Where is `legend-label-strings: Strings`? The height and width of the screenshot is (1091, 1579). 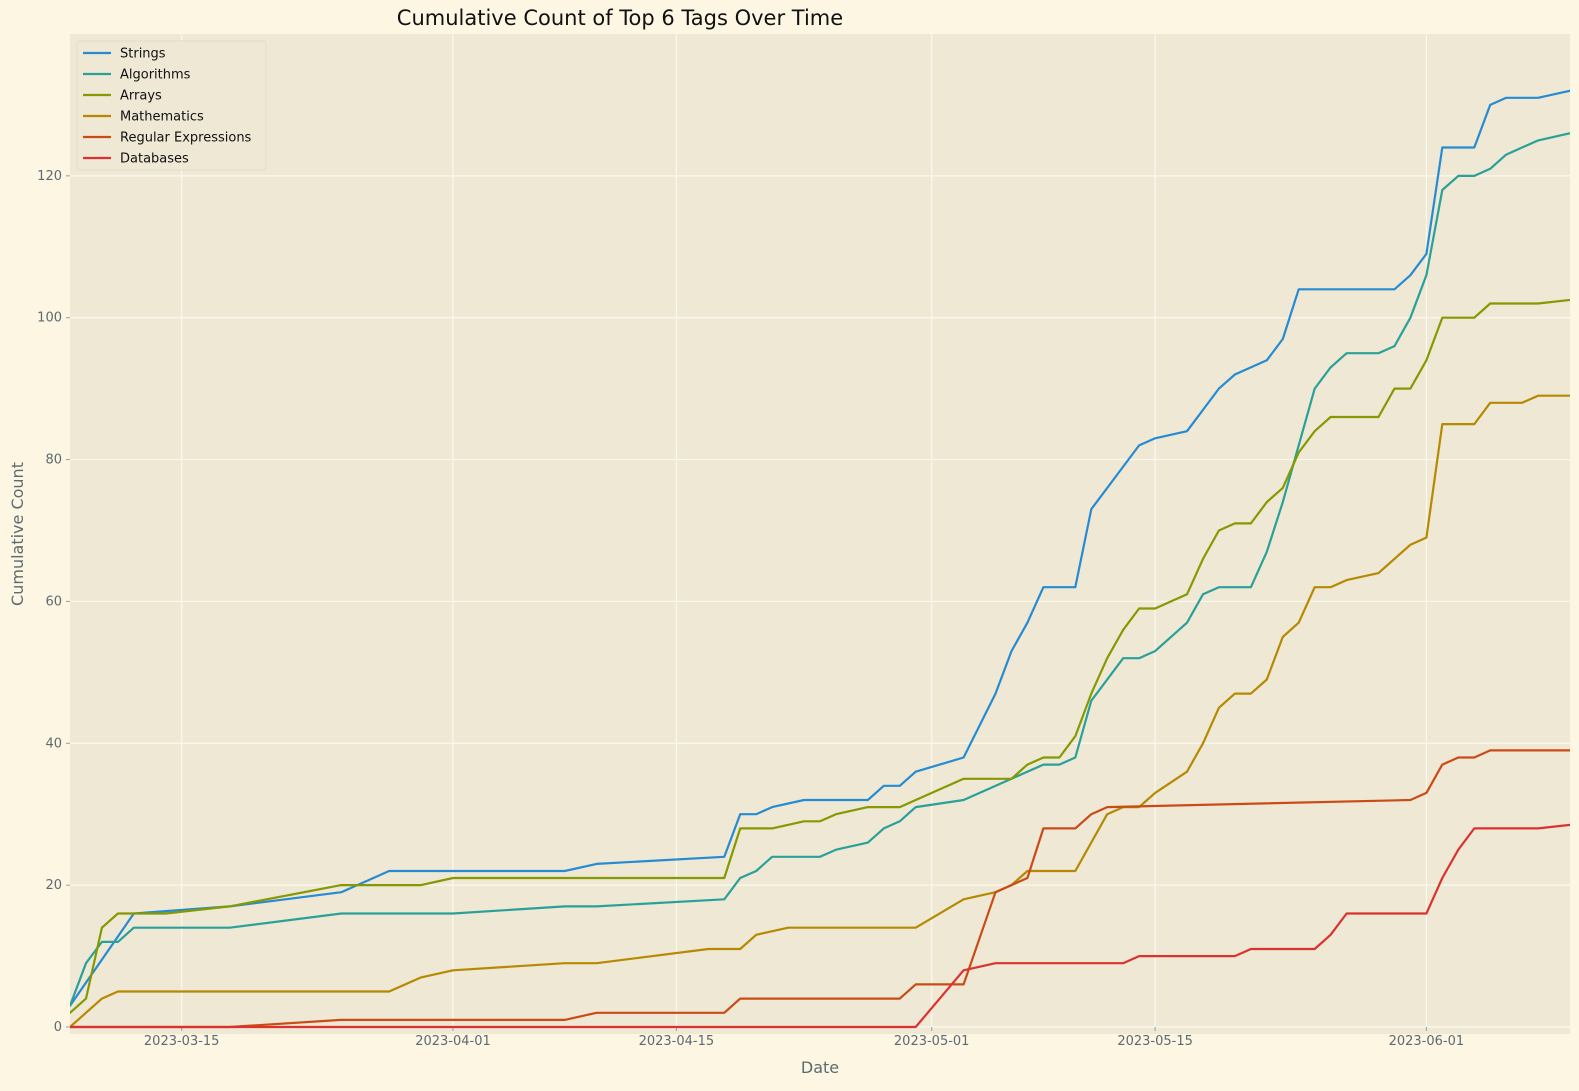 legend-label-strings: Strings is located at coordinates (143, 54).